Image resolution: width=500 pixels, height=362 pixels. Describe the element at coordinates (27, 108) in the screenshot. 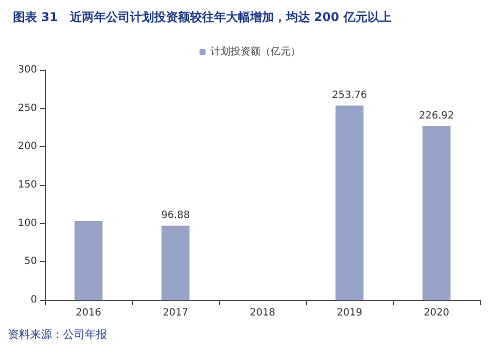

I see `y-tick-label: 250` at that location.